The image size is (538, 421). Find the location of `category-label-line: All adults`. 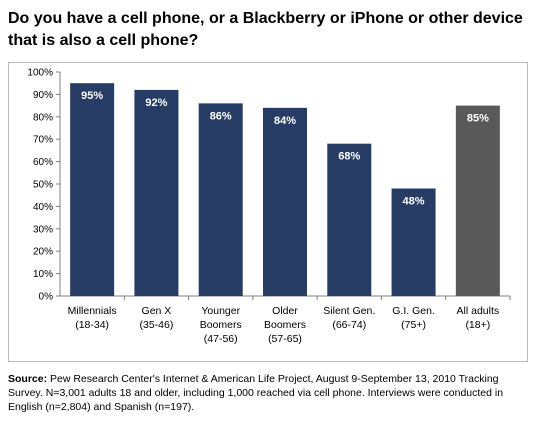

category-label-line: All adults is located at coordinates (478, 311).